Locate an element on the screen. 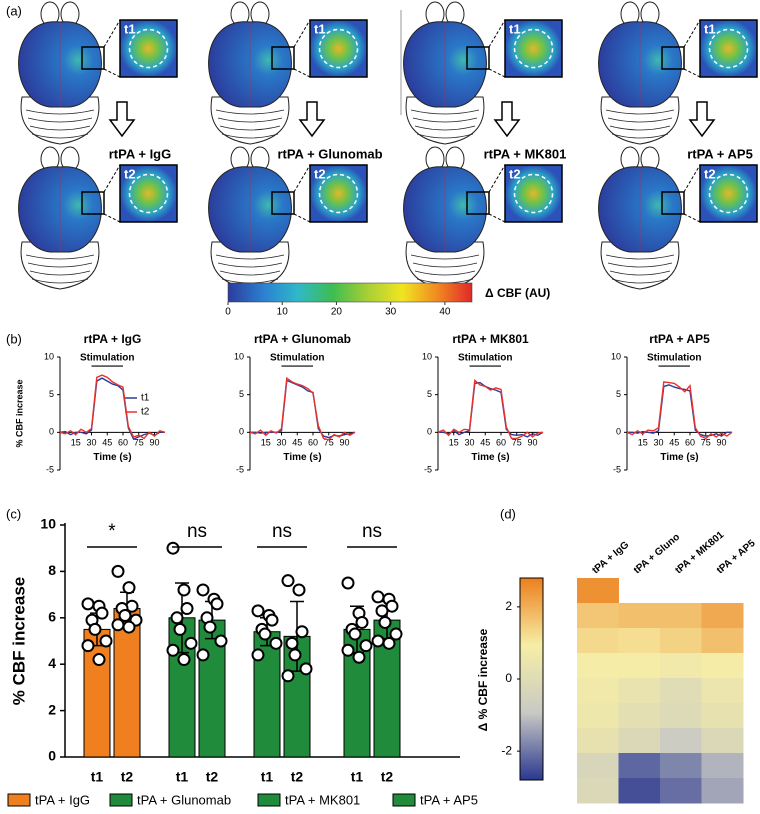  x-tick-label: 15 is located at coordinates (454, 443).